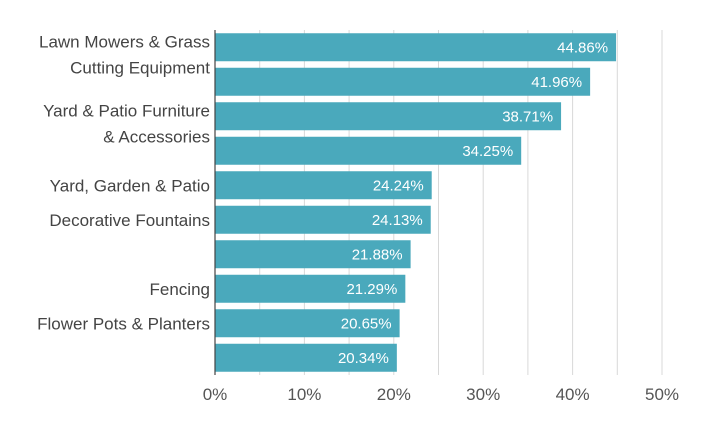 Image resolution: width=719 pixels, height=427 pixels. Describe the element at coordinates (662, 394) in the screenshot. I see `x-tick-label: 50%` at that location.